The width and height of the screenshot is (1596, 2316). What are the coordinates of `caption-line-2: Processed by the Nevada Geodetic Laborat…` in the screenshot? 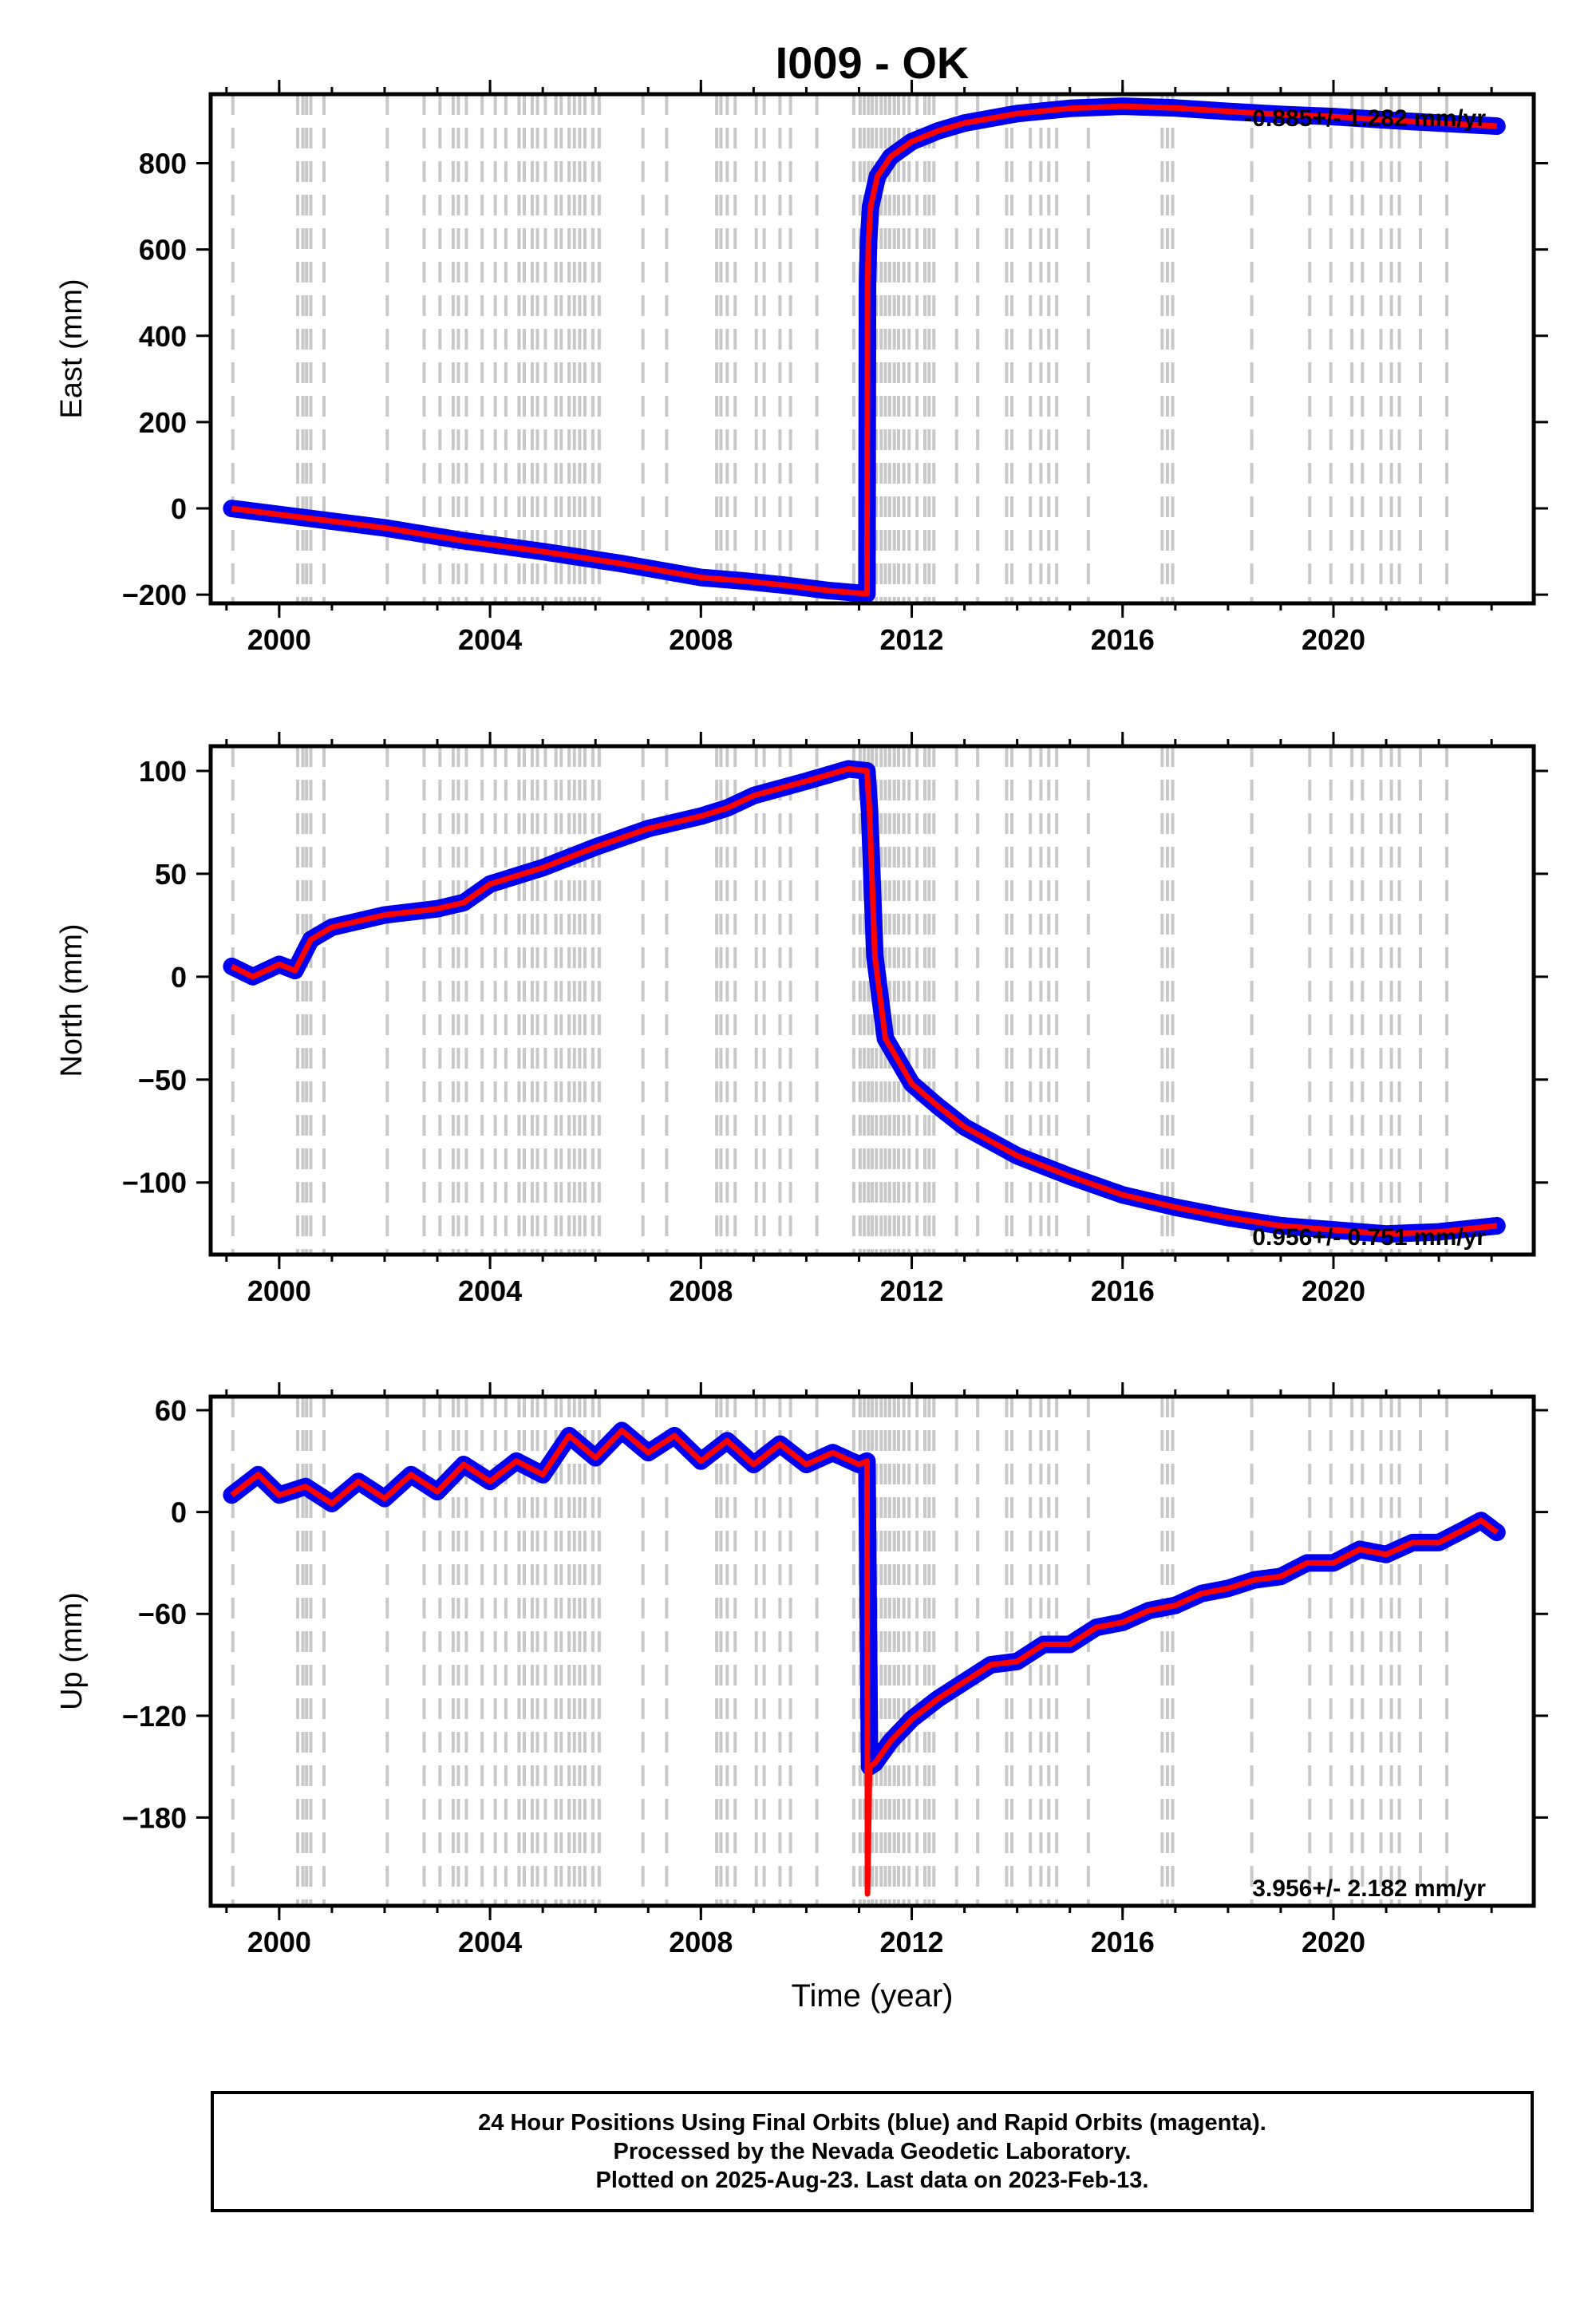 It's located at (873, 2151).